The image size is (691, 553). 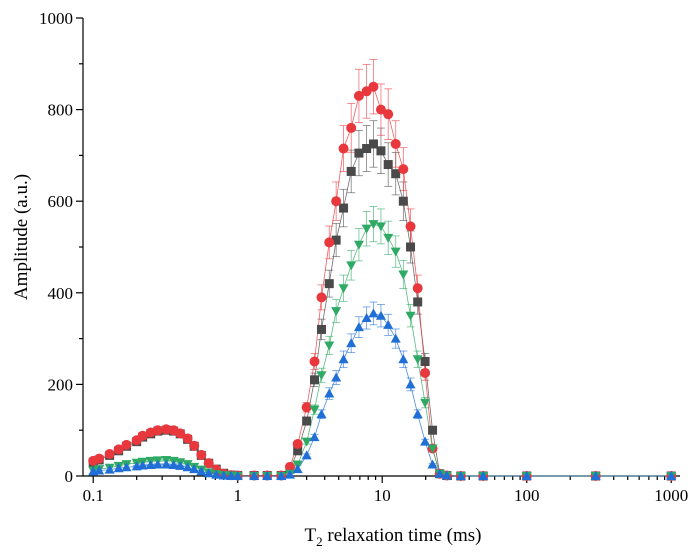 What do you see at coordinates (61, 201) in the screenshot?
I see `y-tick-label: 600` at bounding box center [61, 201].